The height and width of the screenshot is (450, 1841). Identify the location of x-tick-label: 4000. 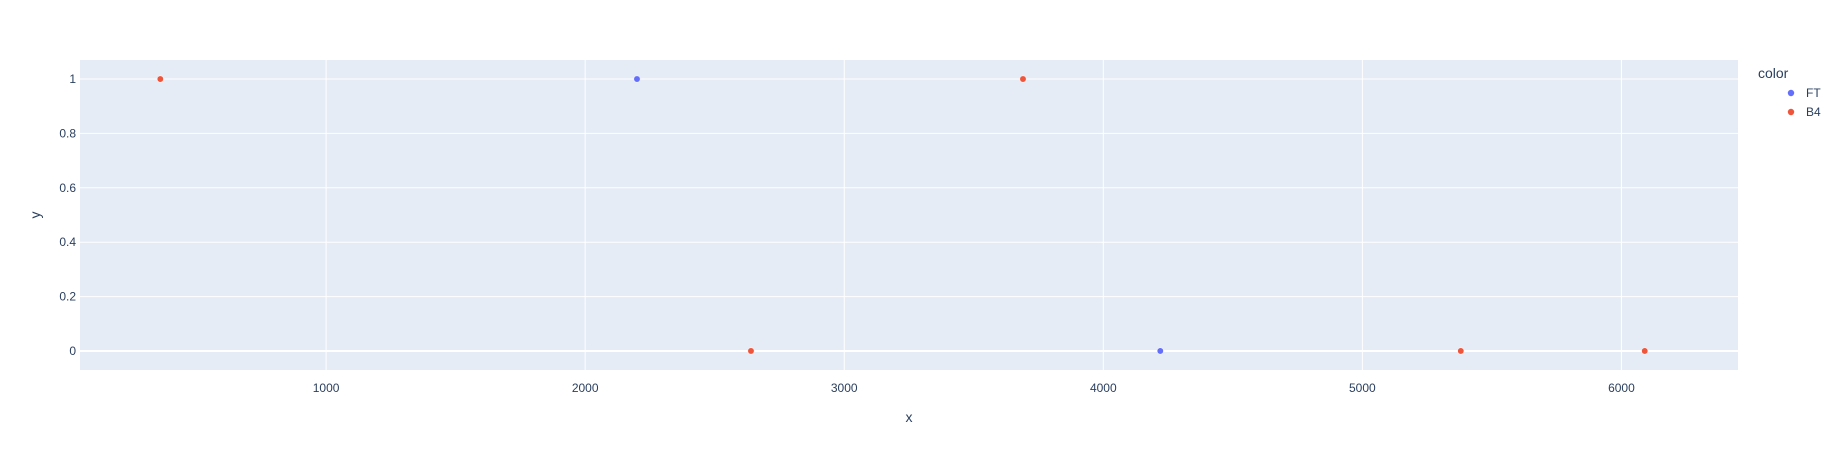
(1103, 388).